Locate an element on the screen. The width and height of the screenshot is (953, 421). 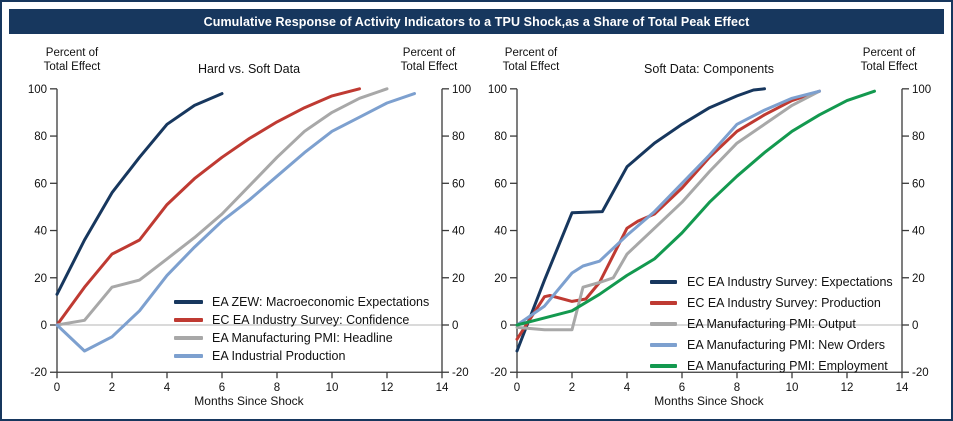
y-axis-header-left-panel2: Percent of Total Effect is located at coordinates (531, 60).